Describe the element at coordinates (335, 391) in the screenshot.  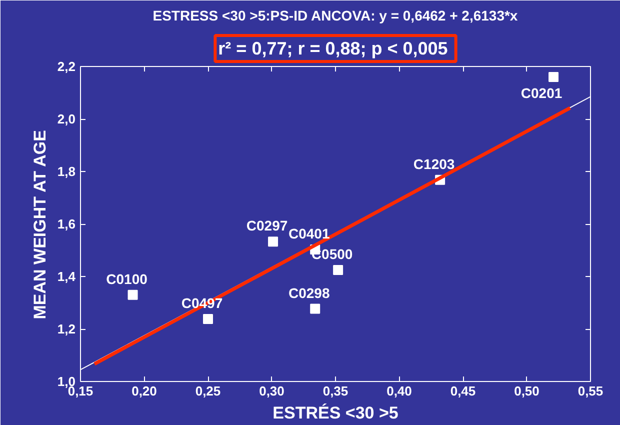
I see `x-tick-label: 0,35` at that location.